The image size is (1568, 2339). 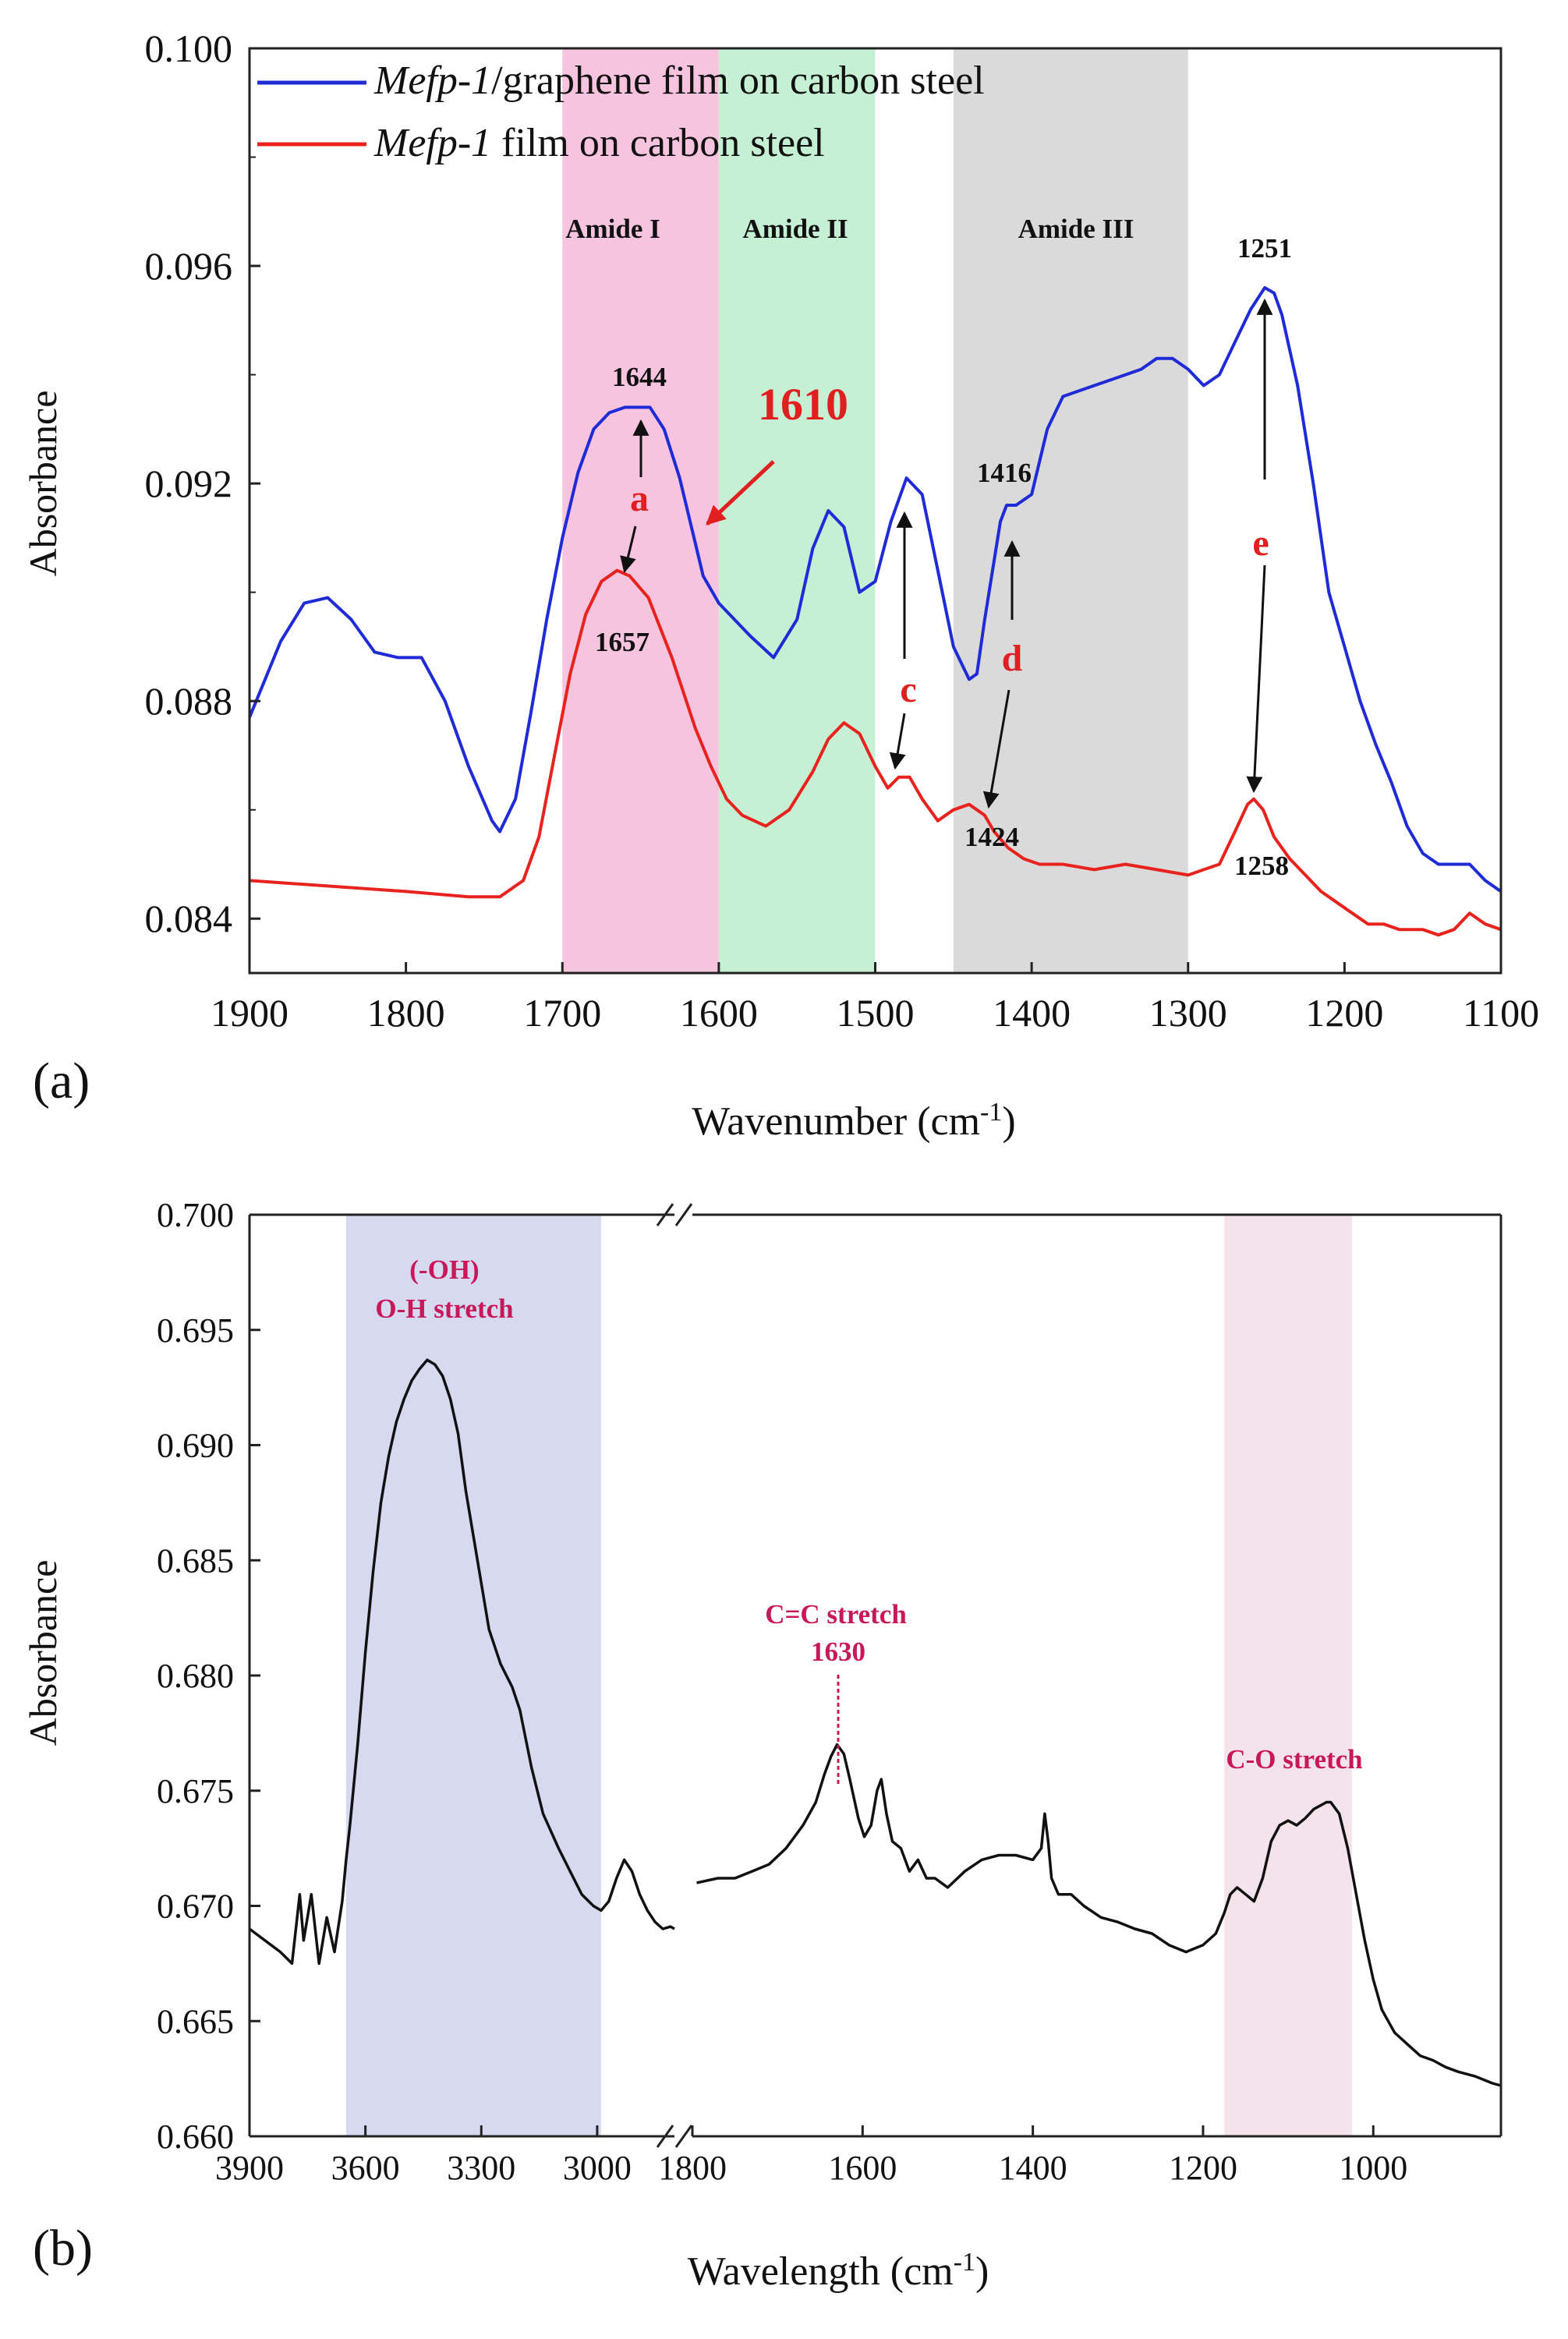 What do you see at coordinates (189, 701) in the screenshot?
I see `y-tick-label: 0.088` at bounding box center [189, 701].